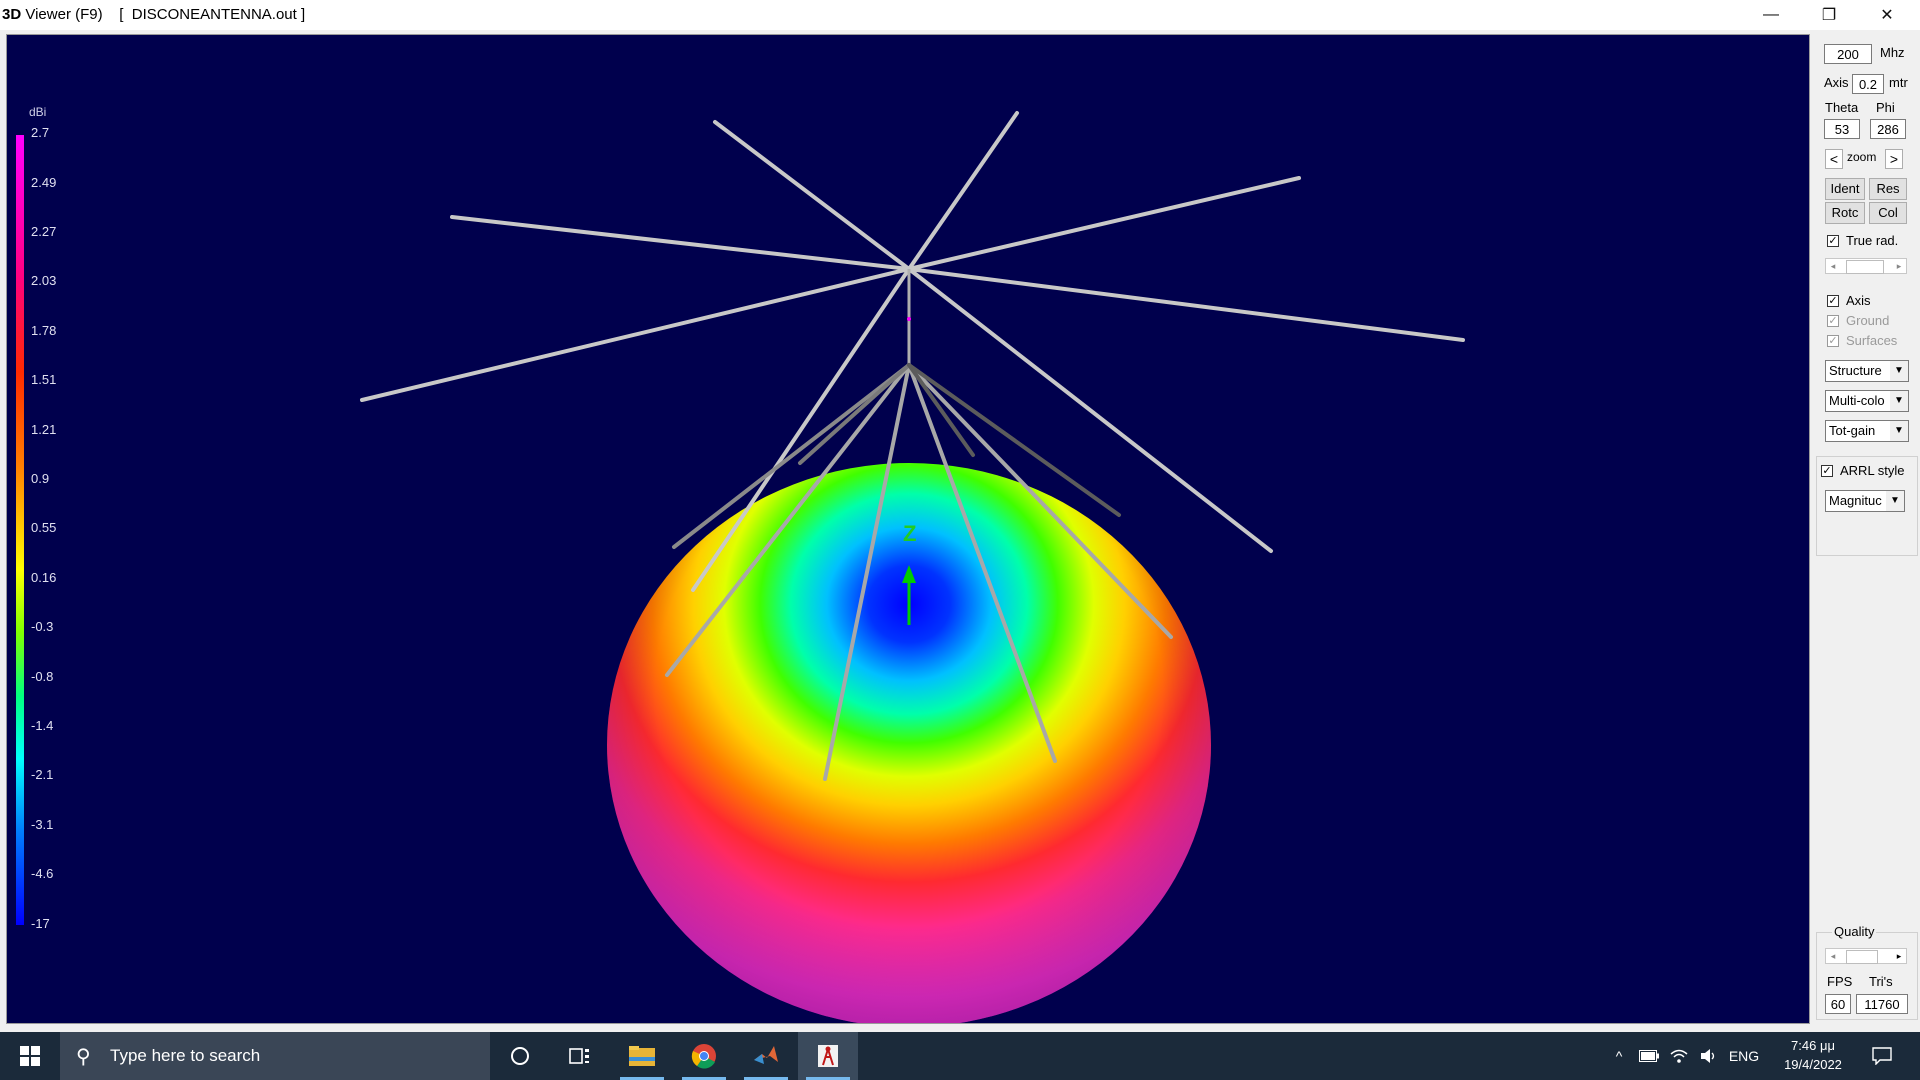 The width and height of the screenshot is (1920, 1080). Describe the element at coordinates (1744, 1056) in the screenshot. I see `language-indicator: ENG` at that location.